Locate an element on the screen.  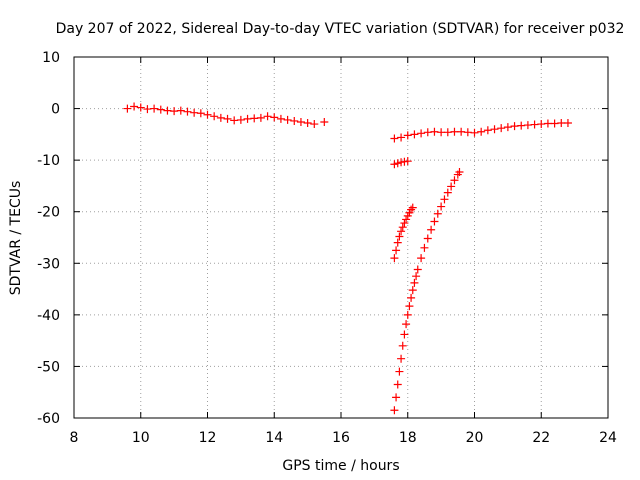
x-tick-label: 12 is located at coordinates (208, 438).